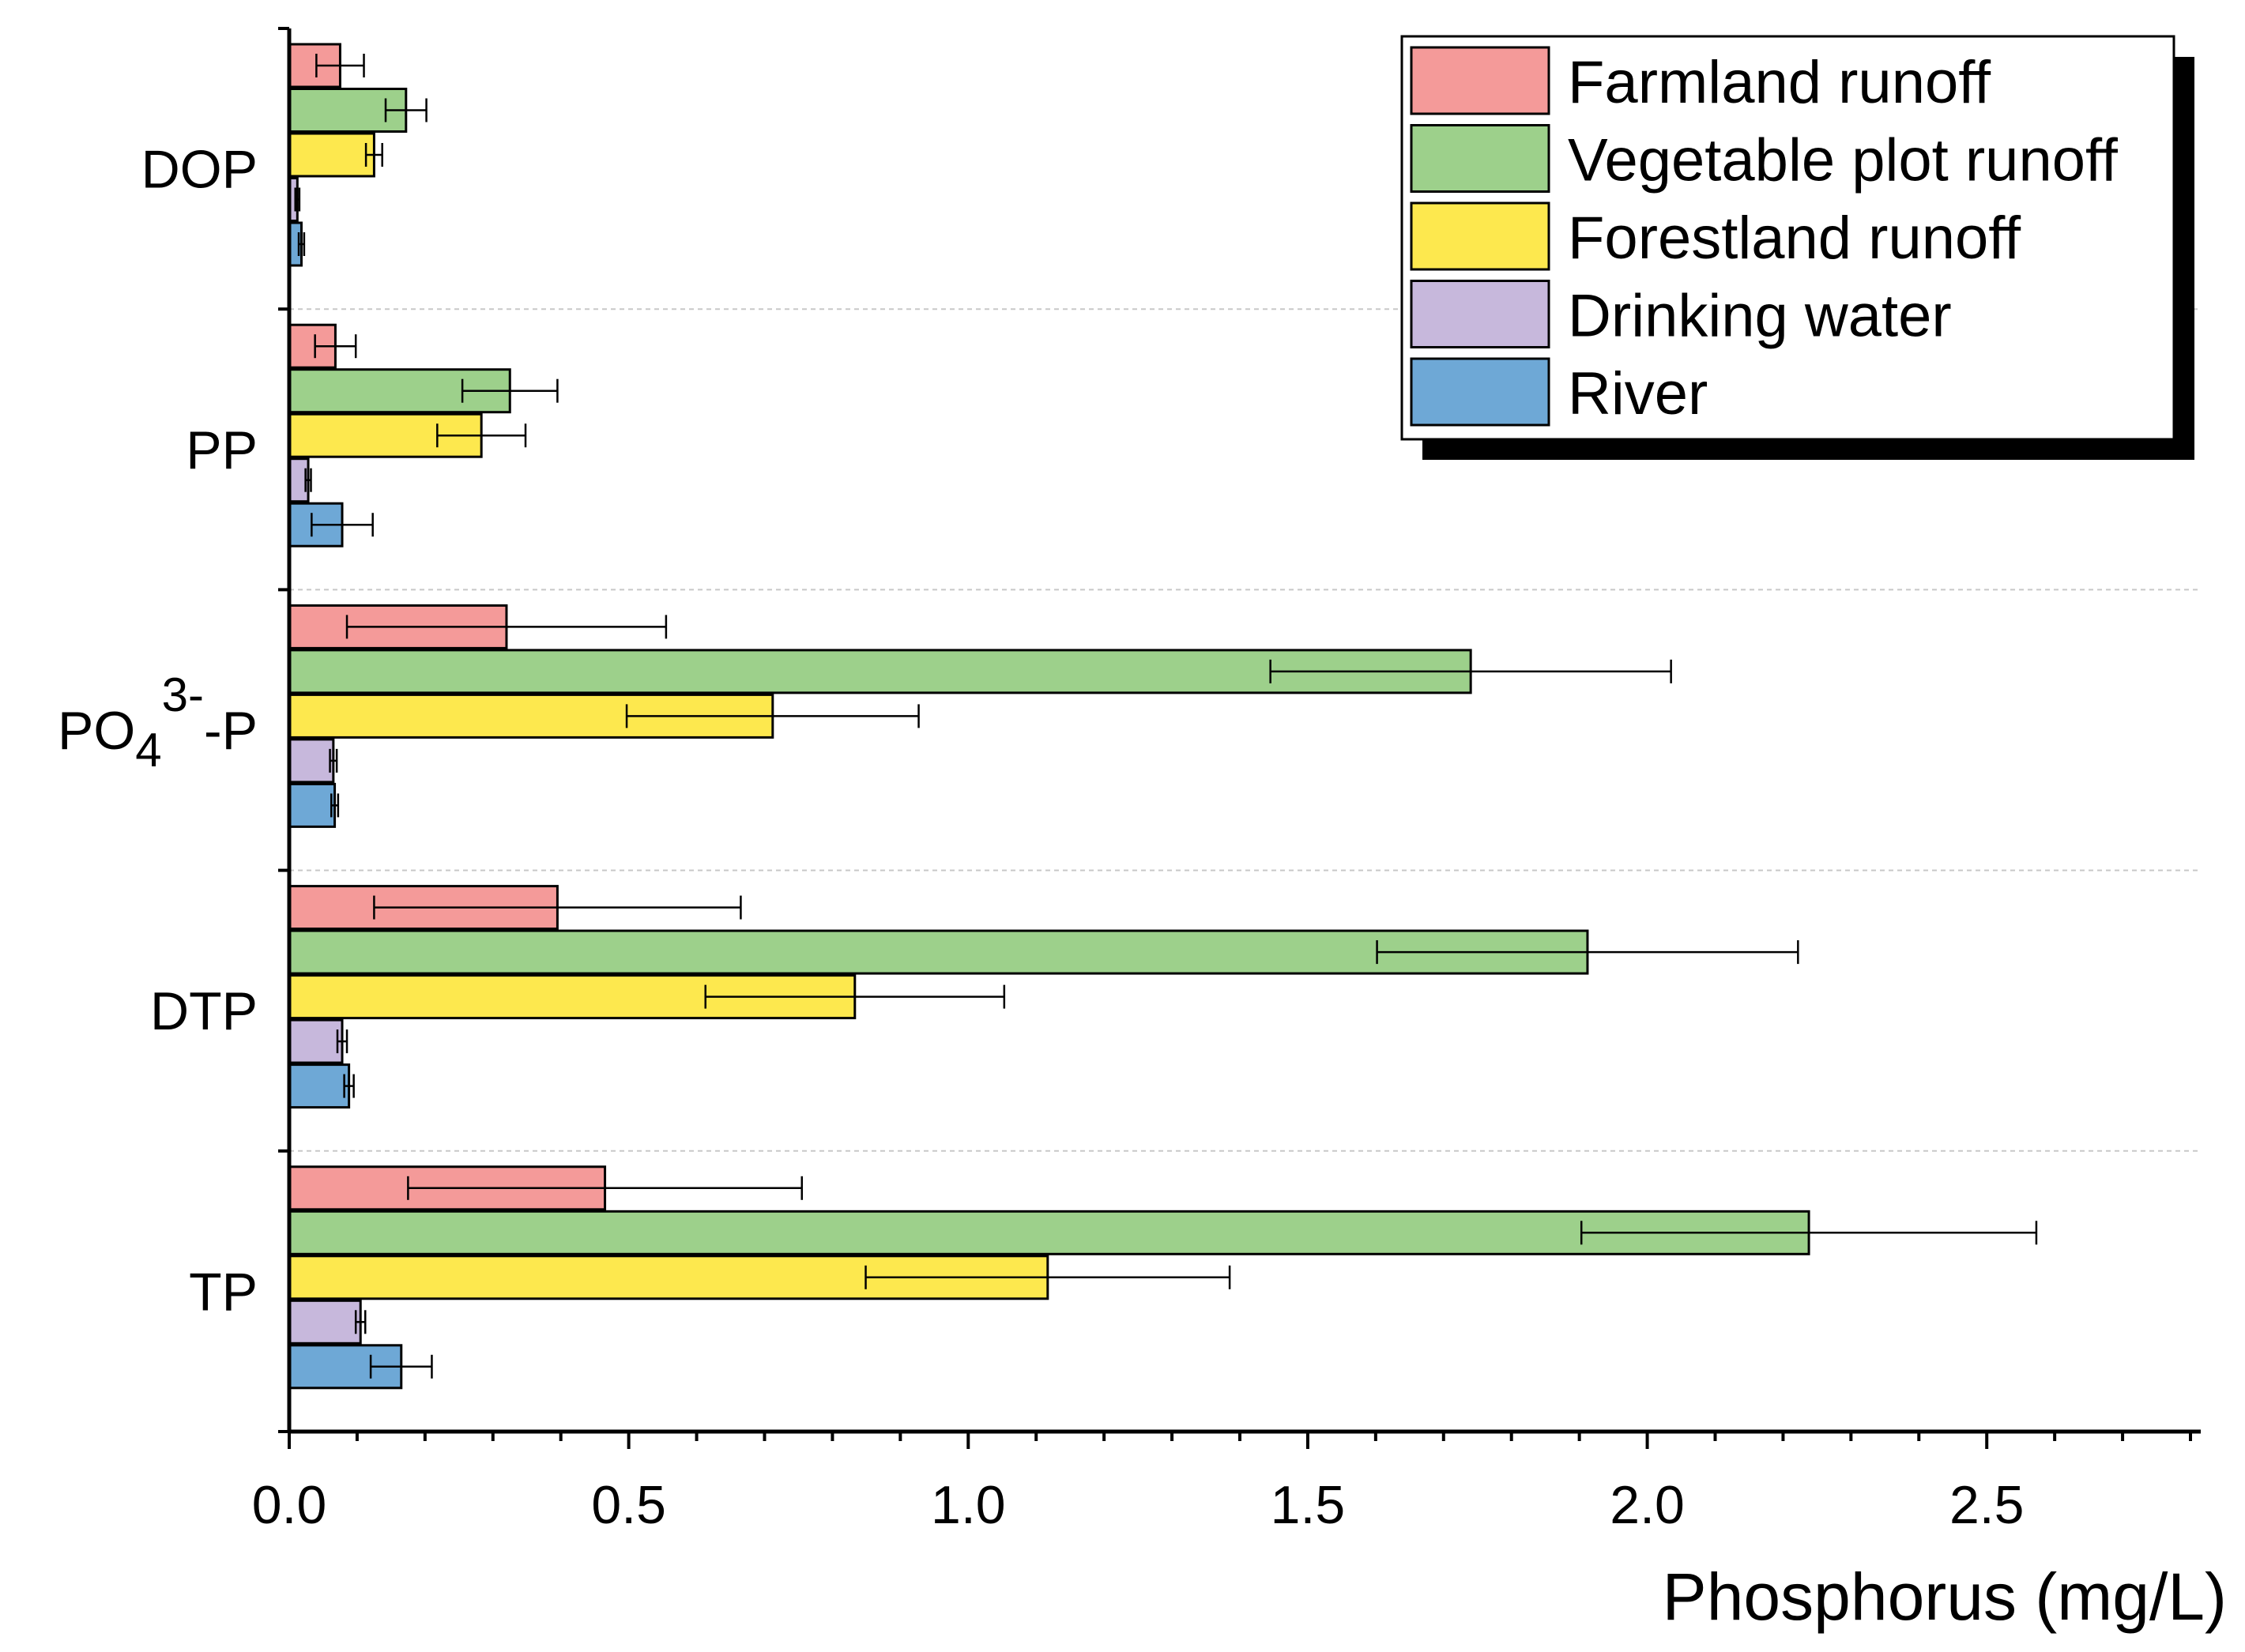 The image size is (2245, 1652). Describe the element at coordinates (222, 450) in the screenshot. I see `category-label: PP` at that location.